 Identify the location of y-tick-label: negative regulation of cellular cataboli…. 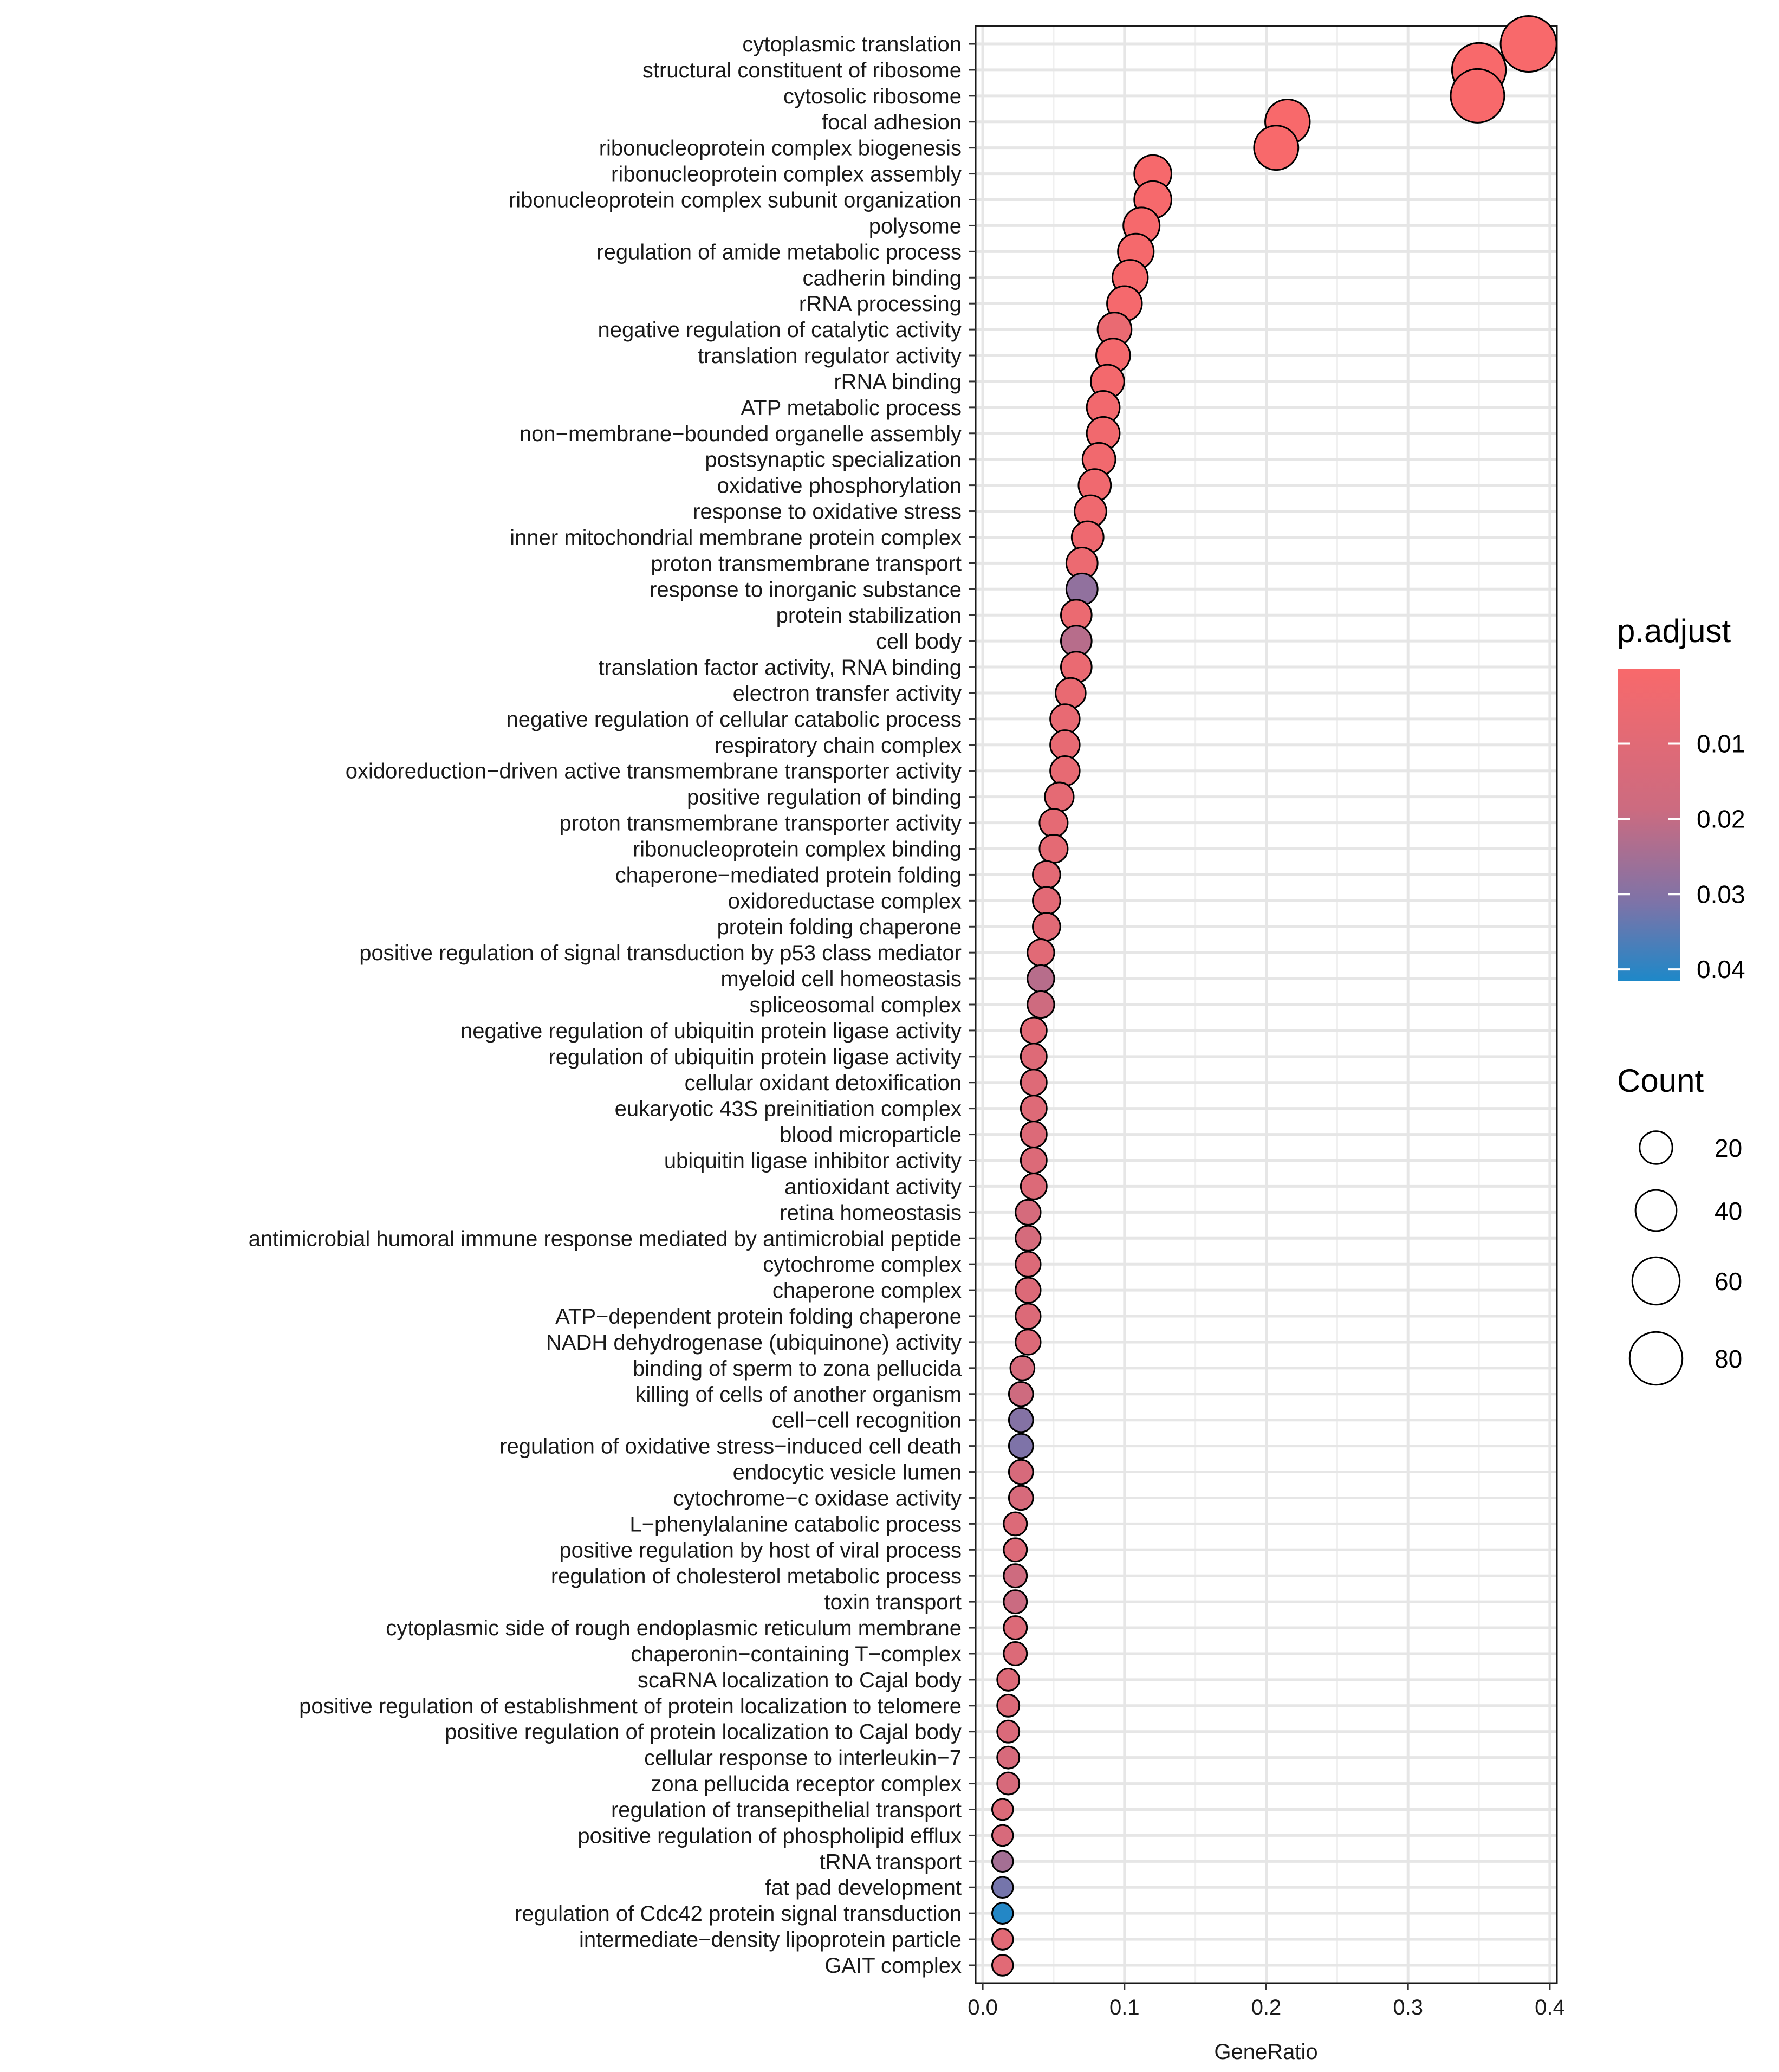
(735, 720).